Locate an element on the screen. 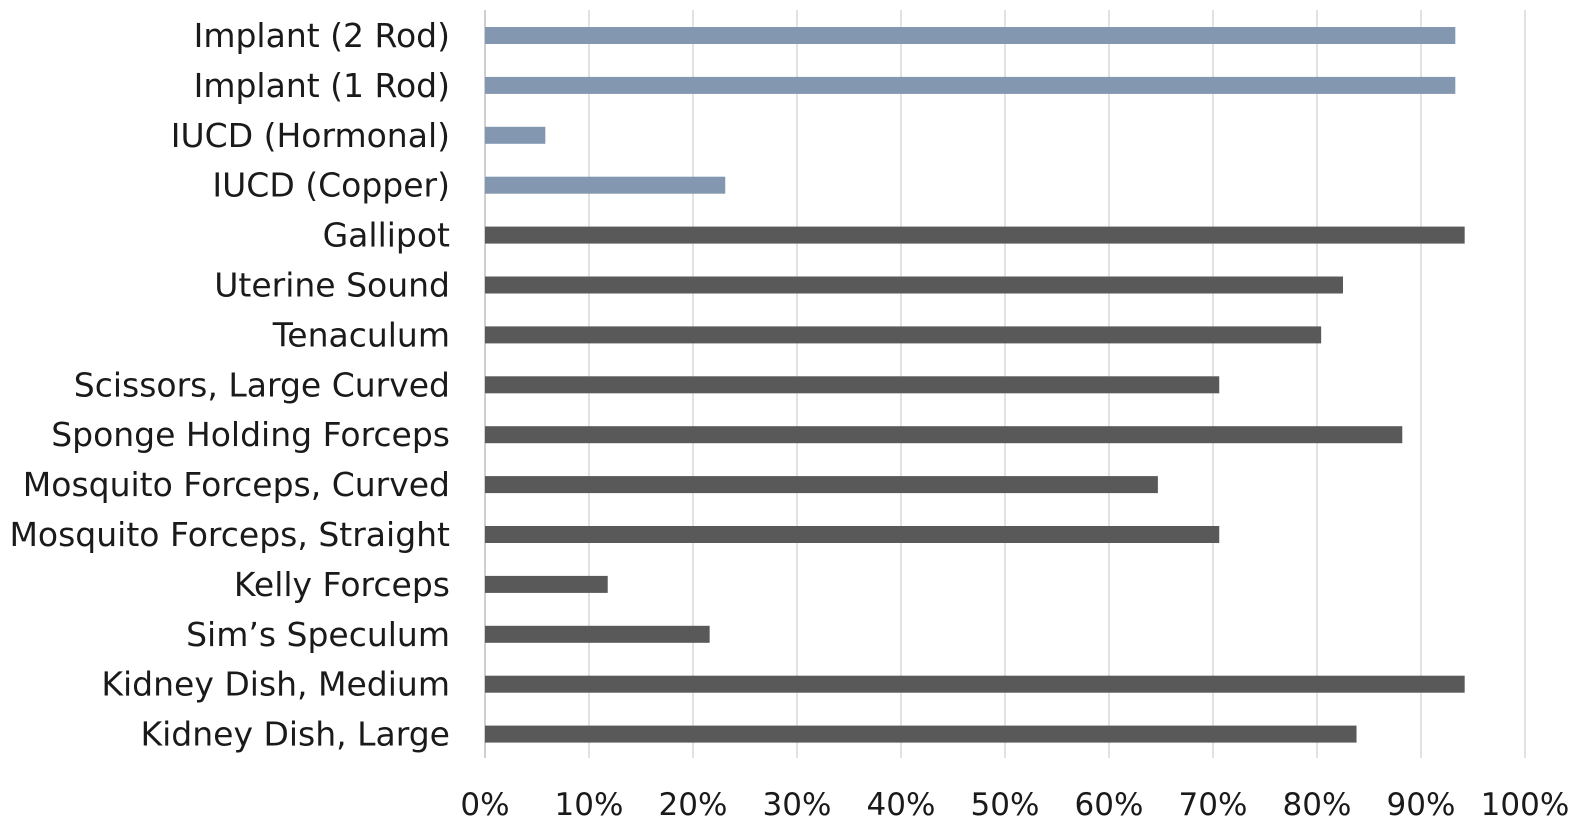  category-label: Implant (1 Rod) is located at coordinates (322, 85).